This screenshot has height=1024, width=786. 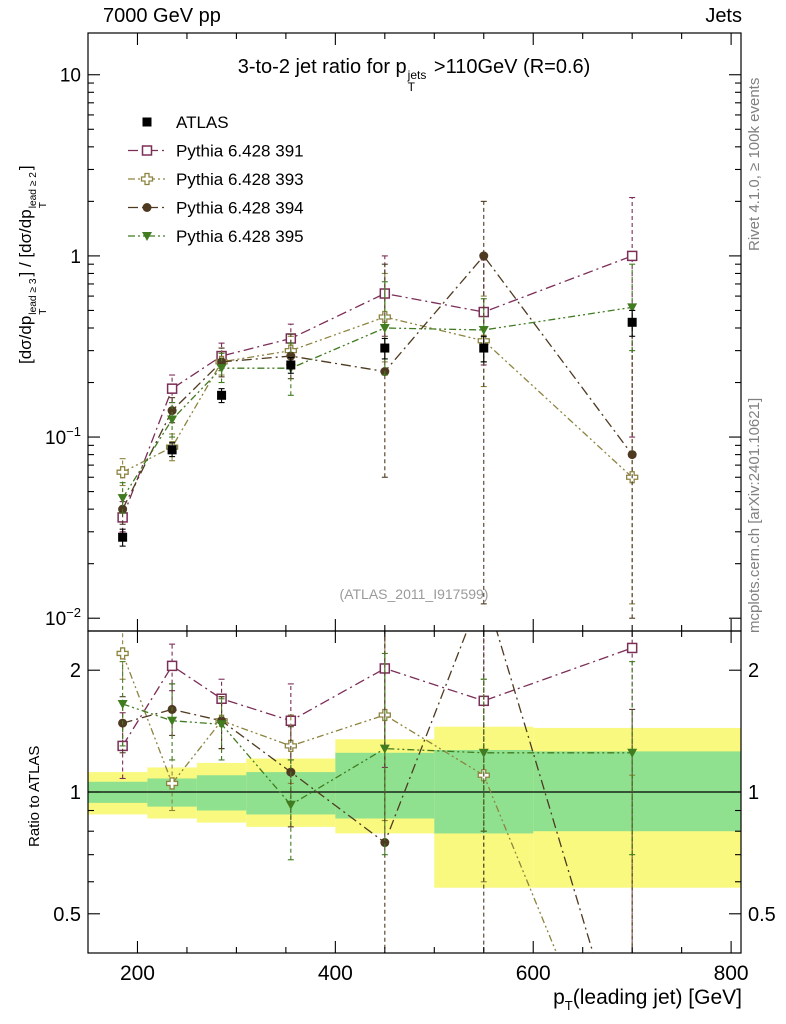 I want to click on main-y-tick-label: 10⁻¹, so click(x=63, y=436).